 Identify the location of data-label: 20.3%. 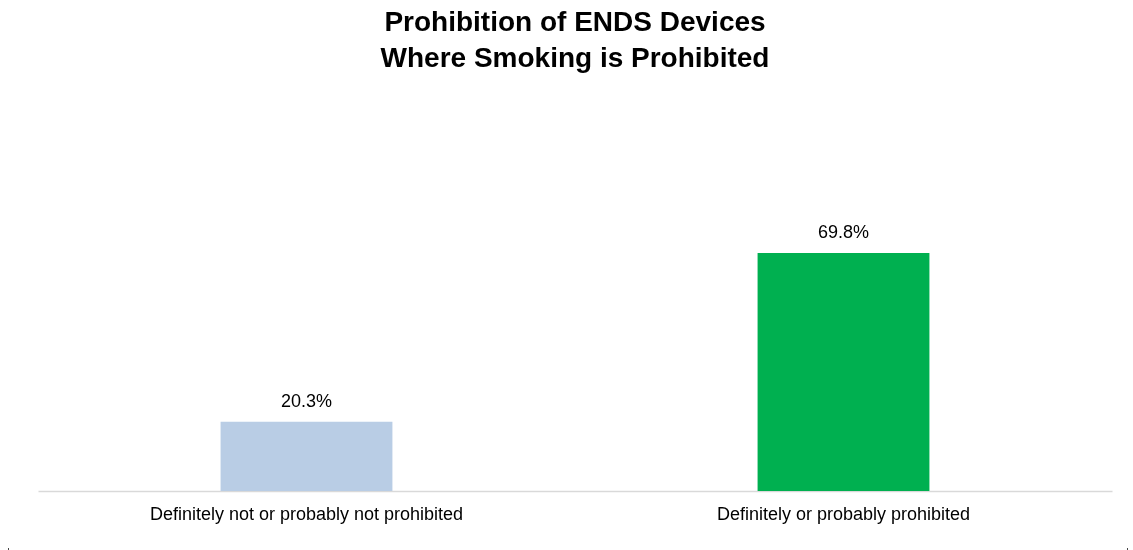
(306, 400).